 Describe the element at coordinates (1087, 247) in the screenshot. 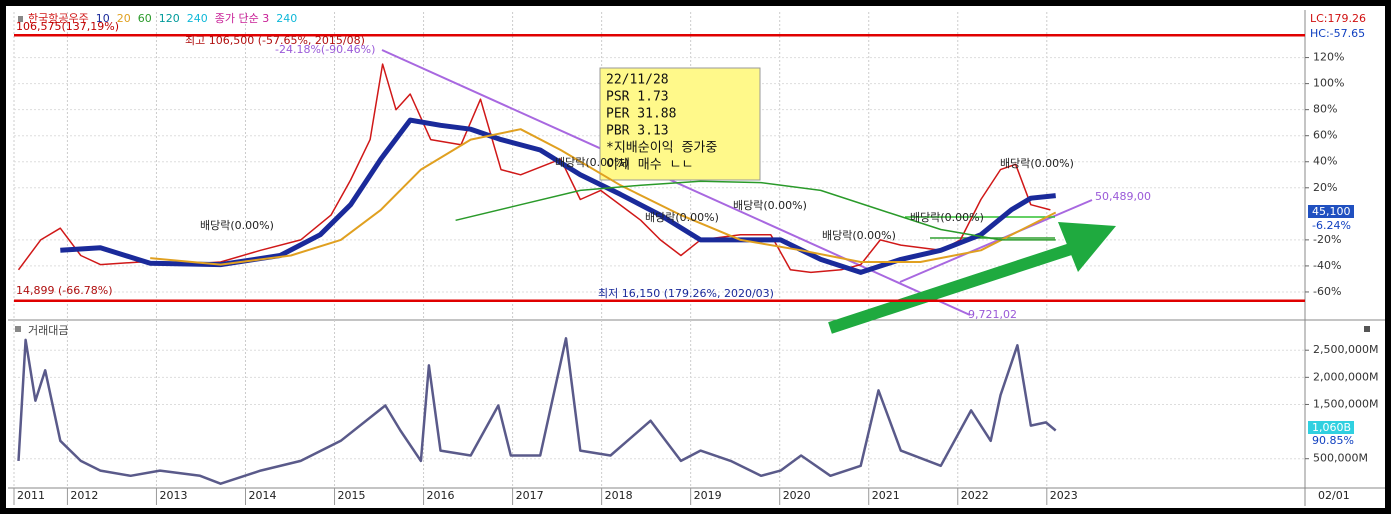

I see `arrow-head` at that location.